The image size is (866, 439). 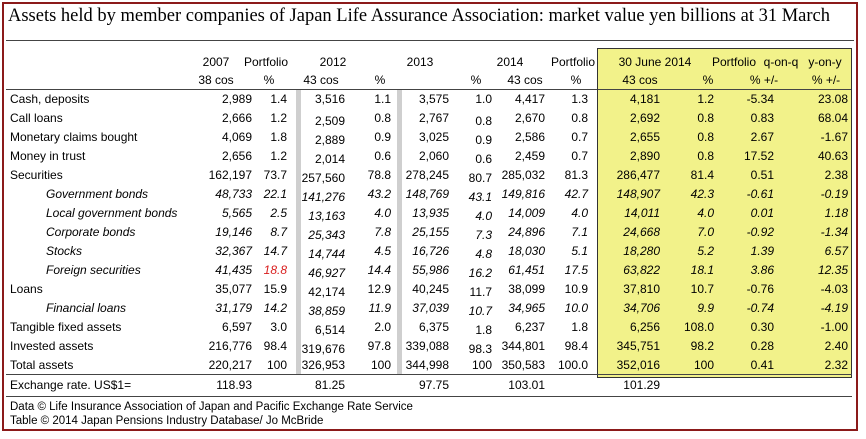 I want to click on table-cell: 326,953, so click(x=323, y=365).